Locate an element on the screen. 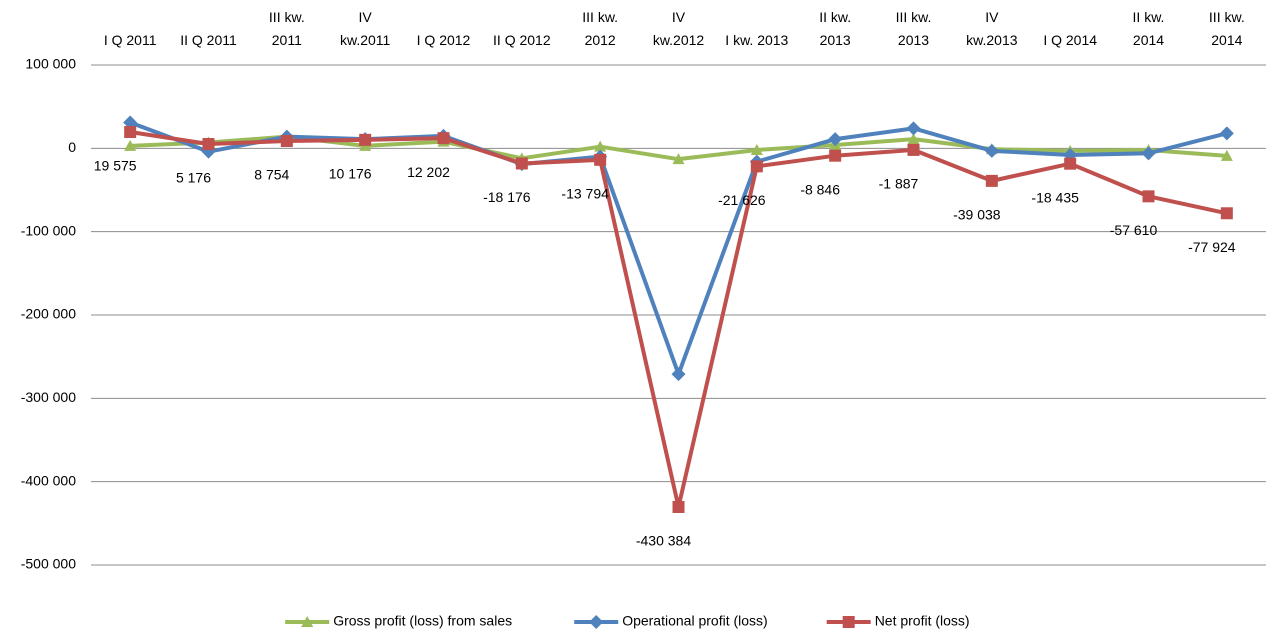 The width and height of the screenshot is (1266, 637). x-tick-label: III kw. 2013 is located at coordinates (914, 28).